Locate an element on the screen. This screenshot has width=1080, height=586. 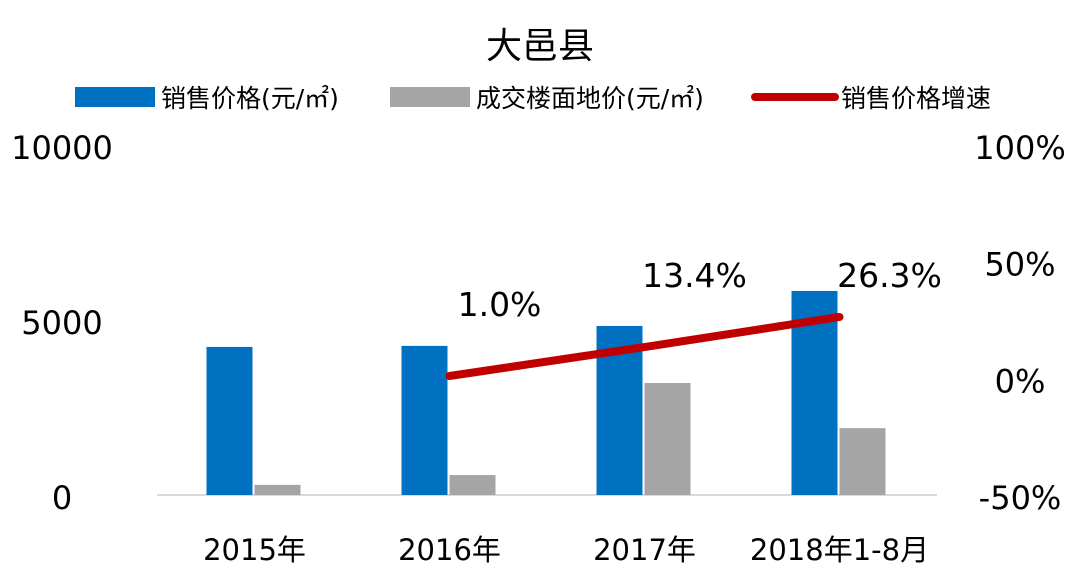
right-axis: -50% 0% 50% 100% is located at coordinates (1019, 323).